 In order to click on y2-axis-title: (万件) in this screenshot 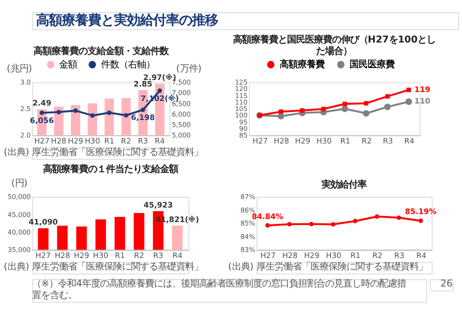, I will do `click(189, 68)`.